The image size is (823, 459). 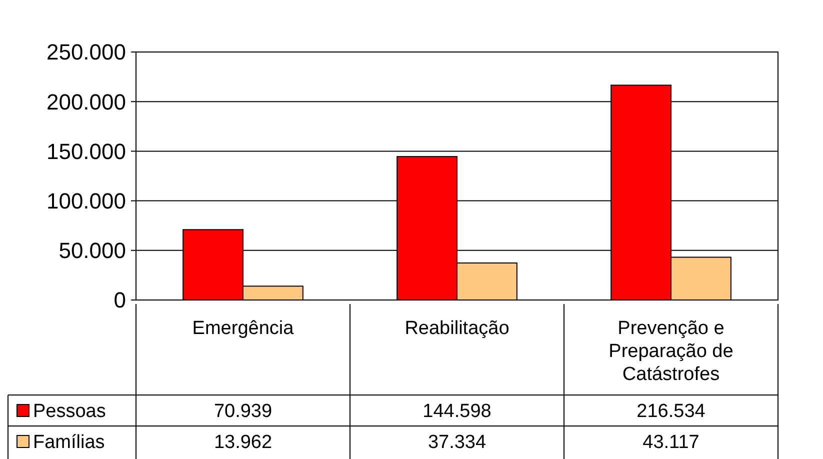 I want to click on data-label: 216.534, so click(x=671, y=411).